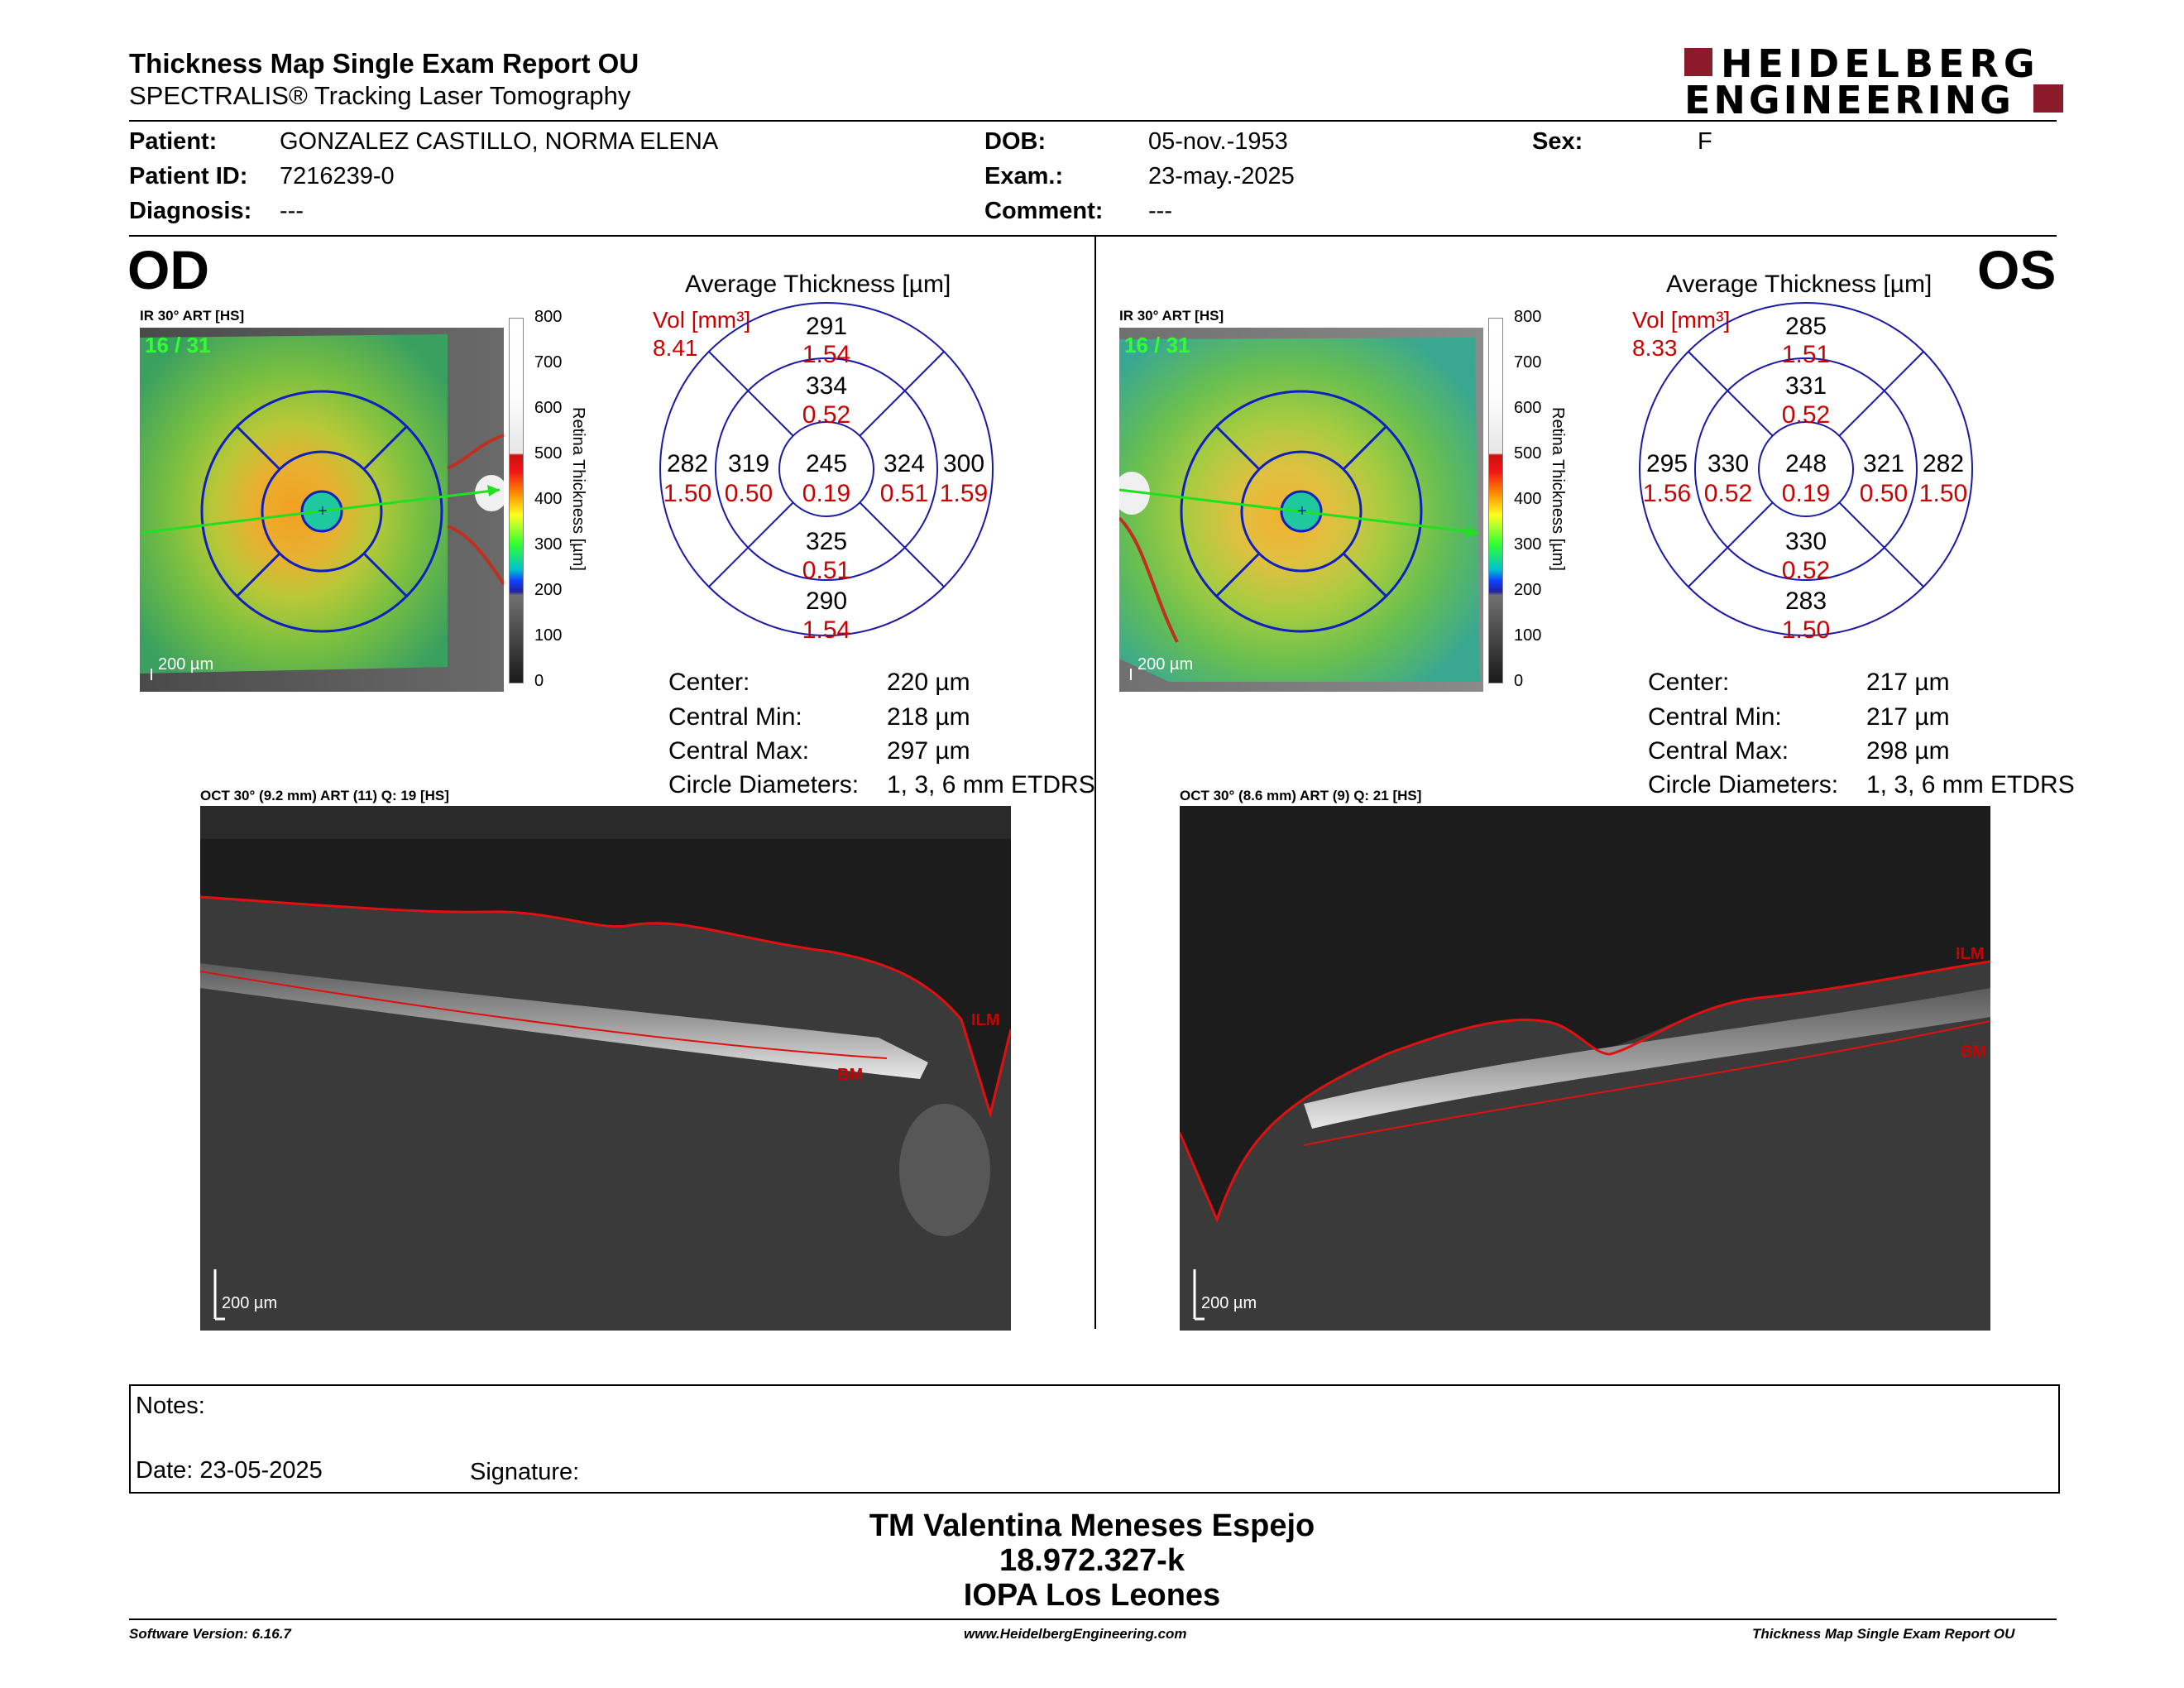 This screenshot has height=1688, width=2184. I want to click on exam-date: 23-may.-2025, so click(1221, 176).